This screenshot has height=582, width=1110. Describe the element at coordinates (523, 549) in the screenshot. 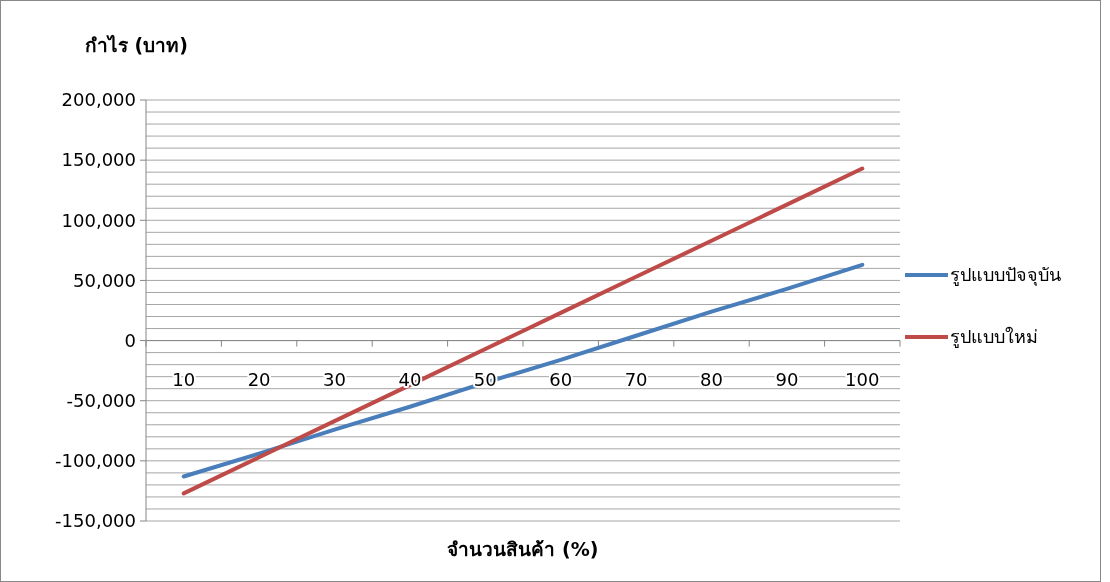

I see `x-axis-title: จำนวนสินค้า (%)` at that location.